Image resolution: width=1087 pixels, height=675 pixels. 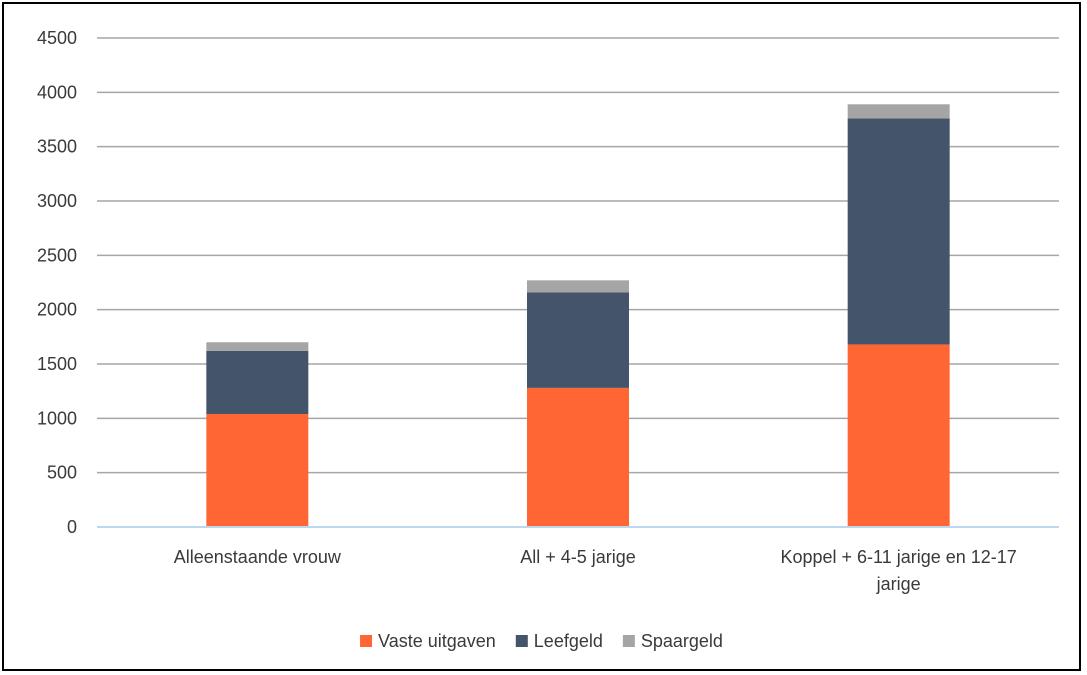 I want to click on y-tick-label: 4000, so click(x=57, y=92).